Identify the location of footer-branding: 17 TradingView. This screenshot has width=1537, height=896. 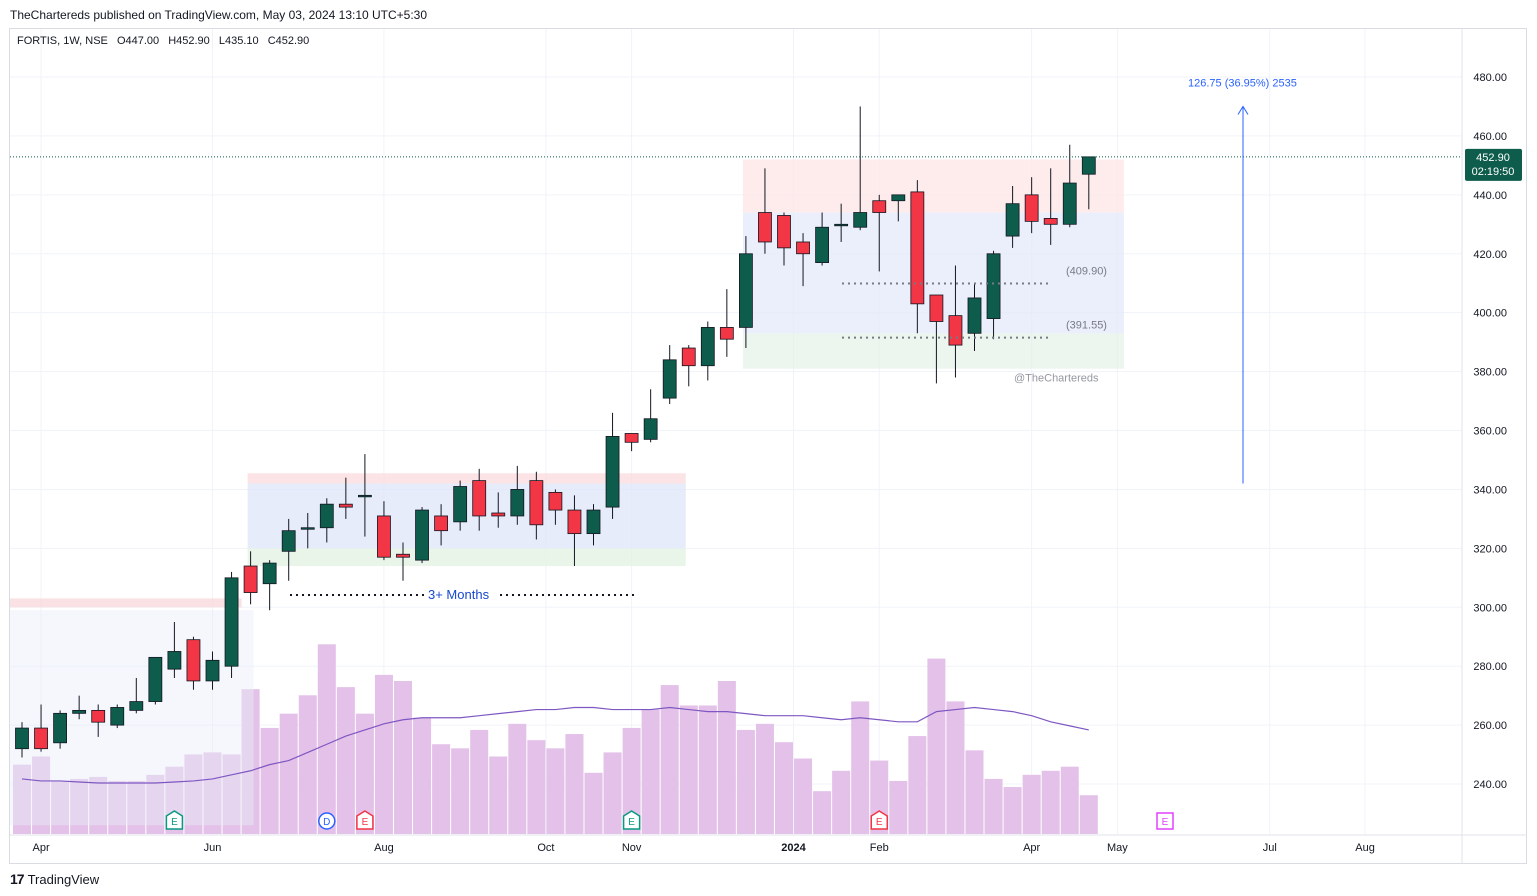
(54, 879).